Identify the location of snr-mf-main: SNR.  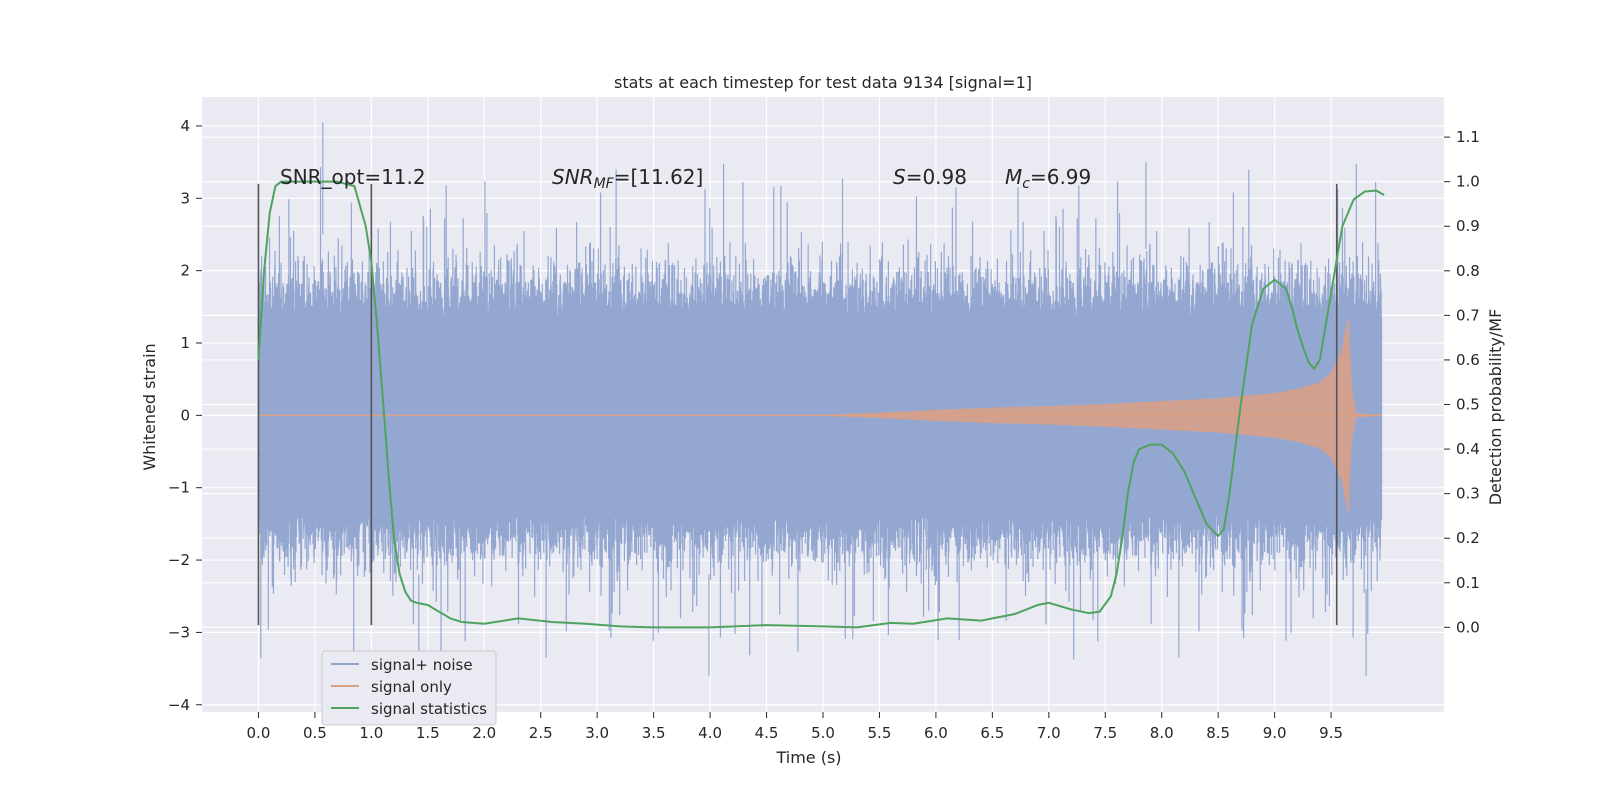
(573, 177).